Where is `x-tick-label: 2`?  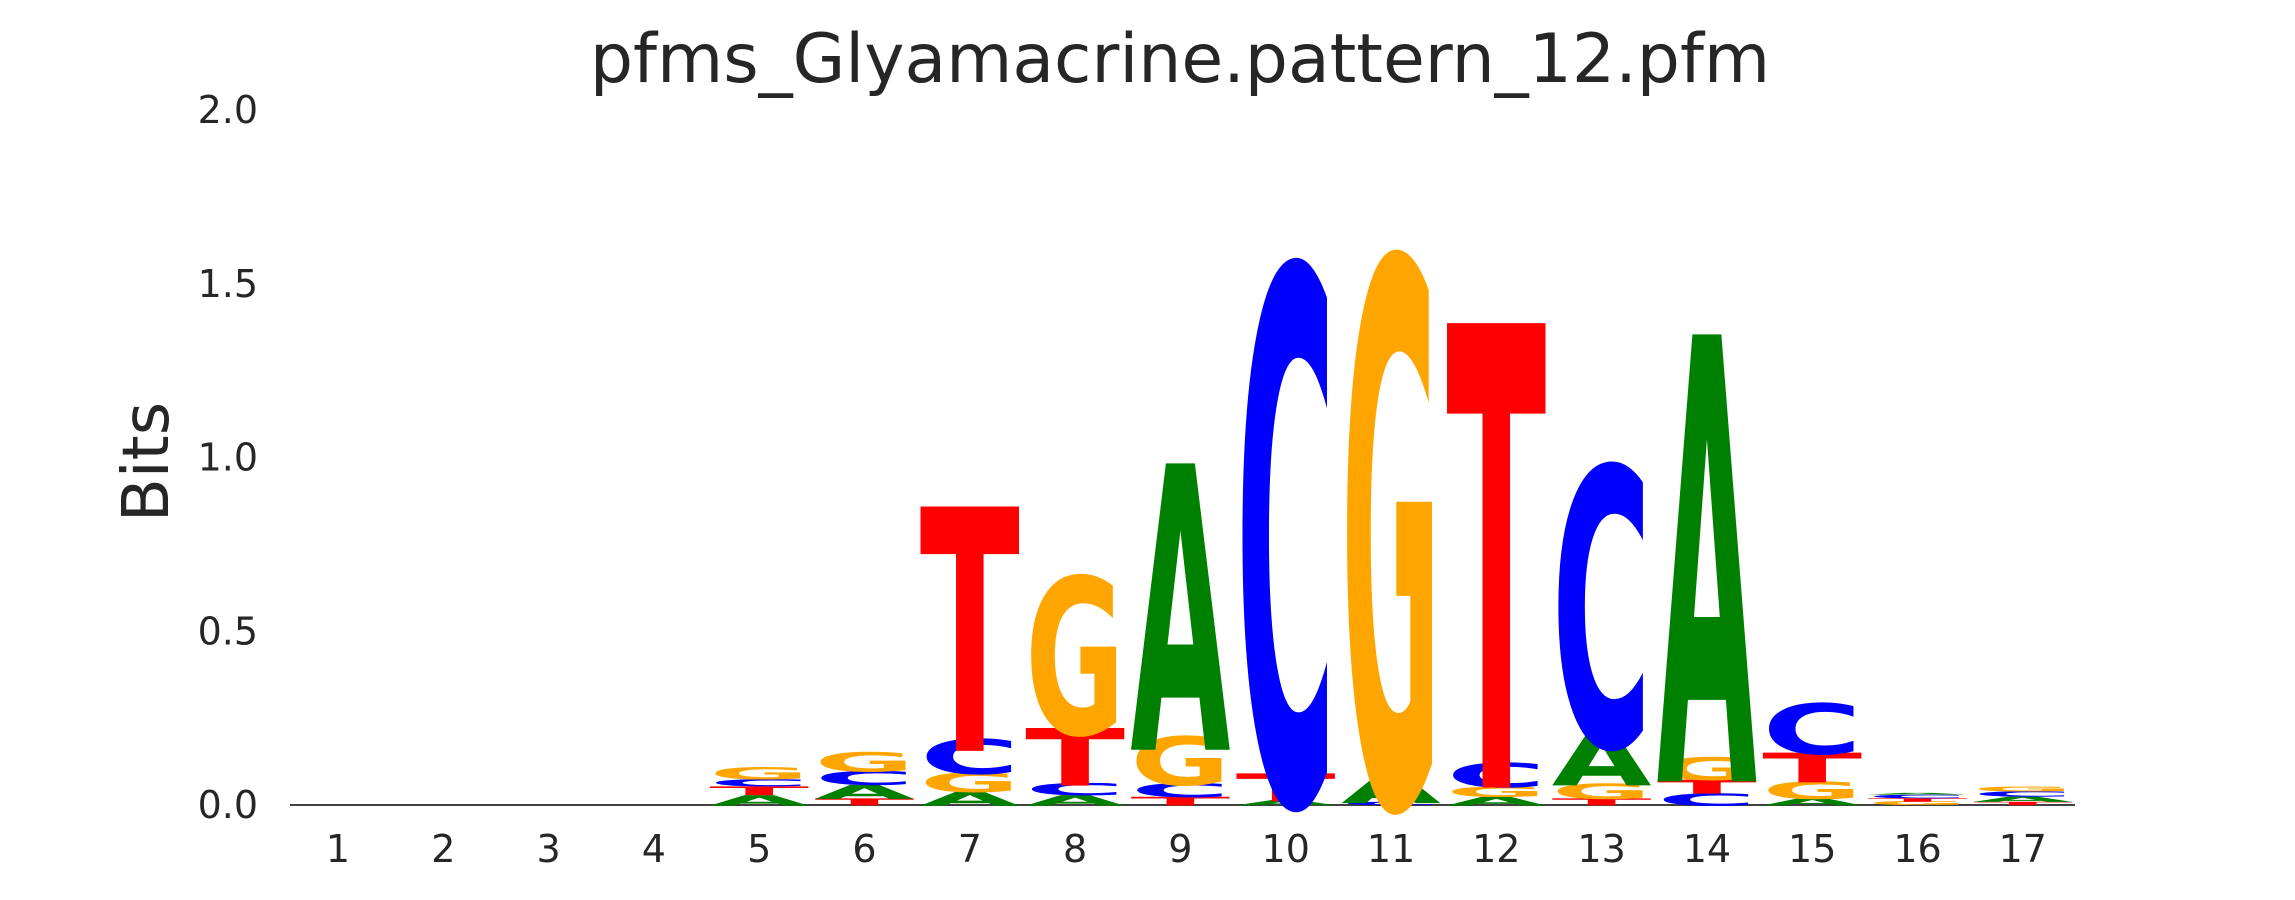
x-tick-label: 2 is located at coordinates (443, 849).